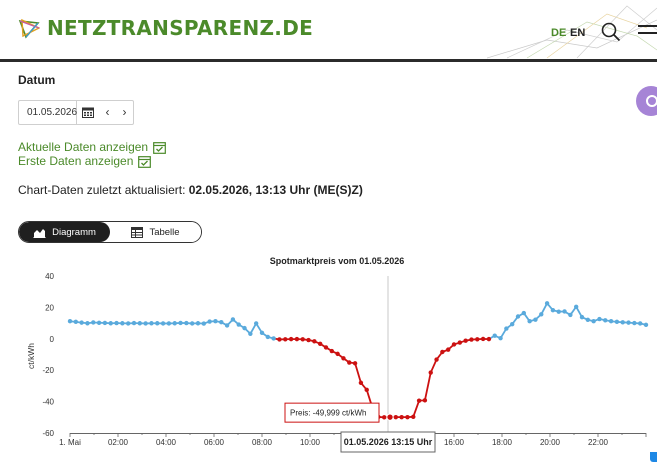  What do you see at coordinates (48, 370) in the screenshot?
I see `y-tick-label: -20` at bounding box center [48, 370].